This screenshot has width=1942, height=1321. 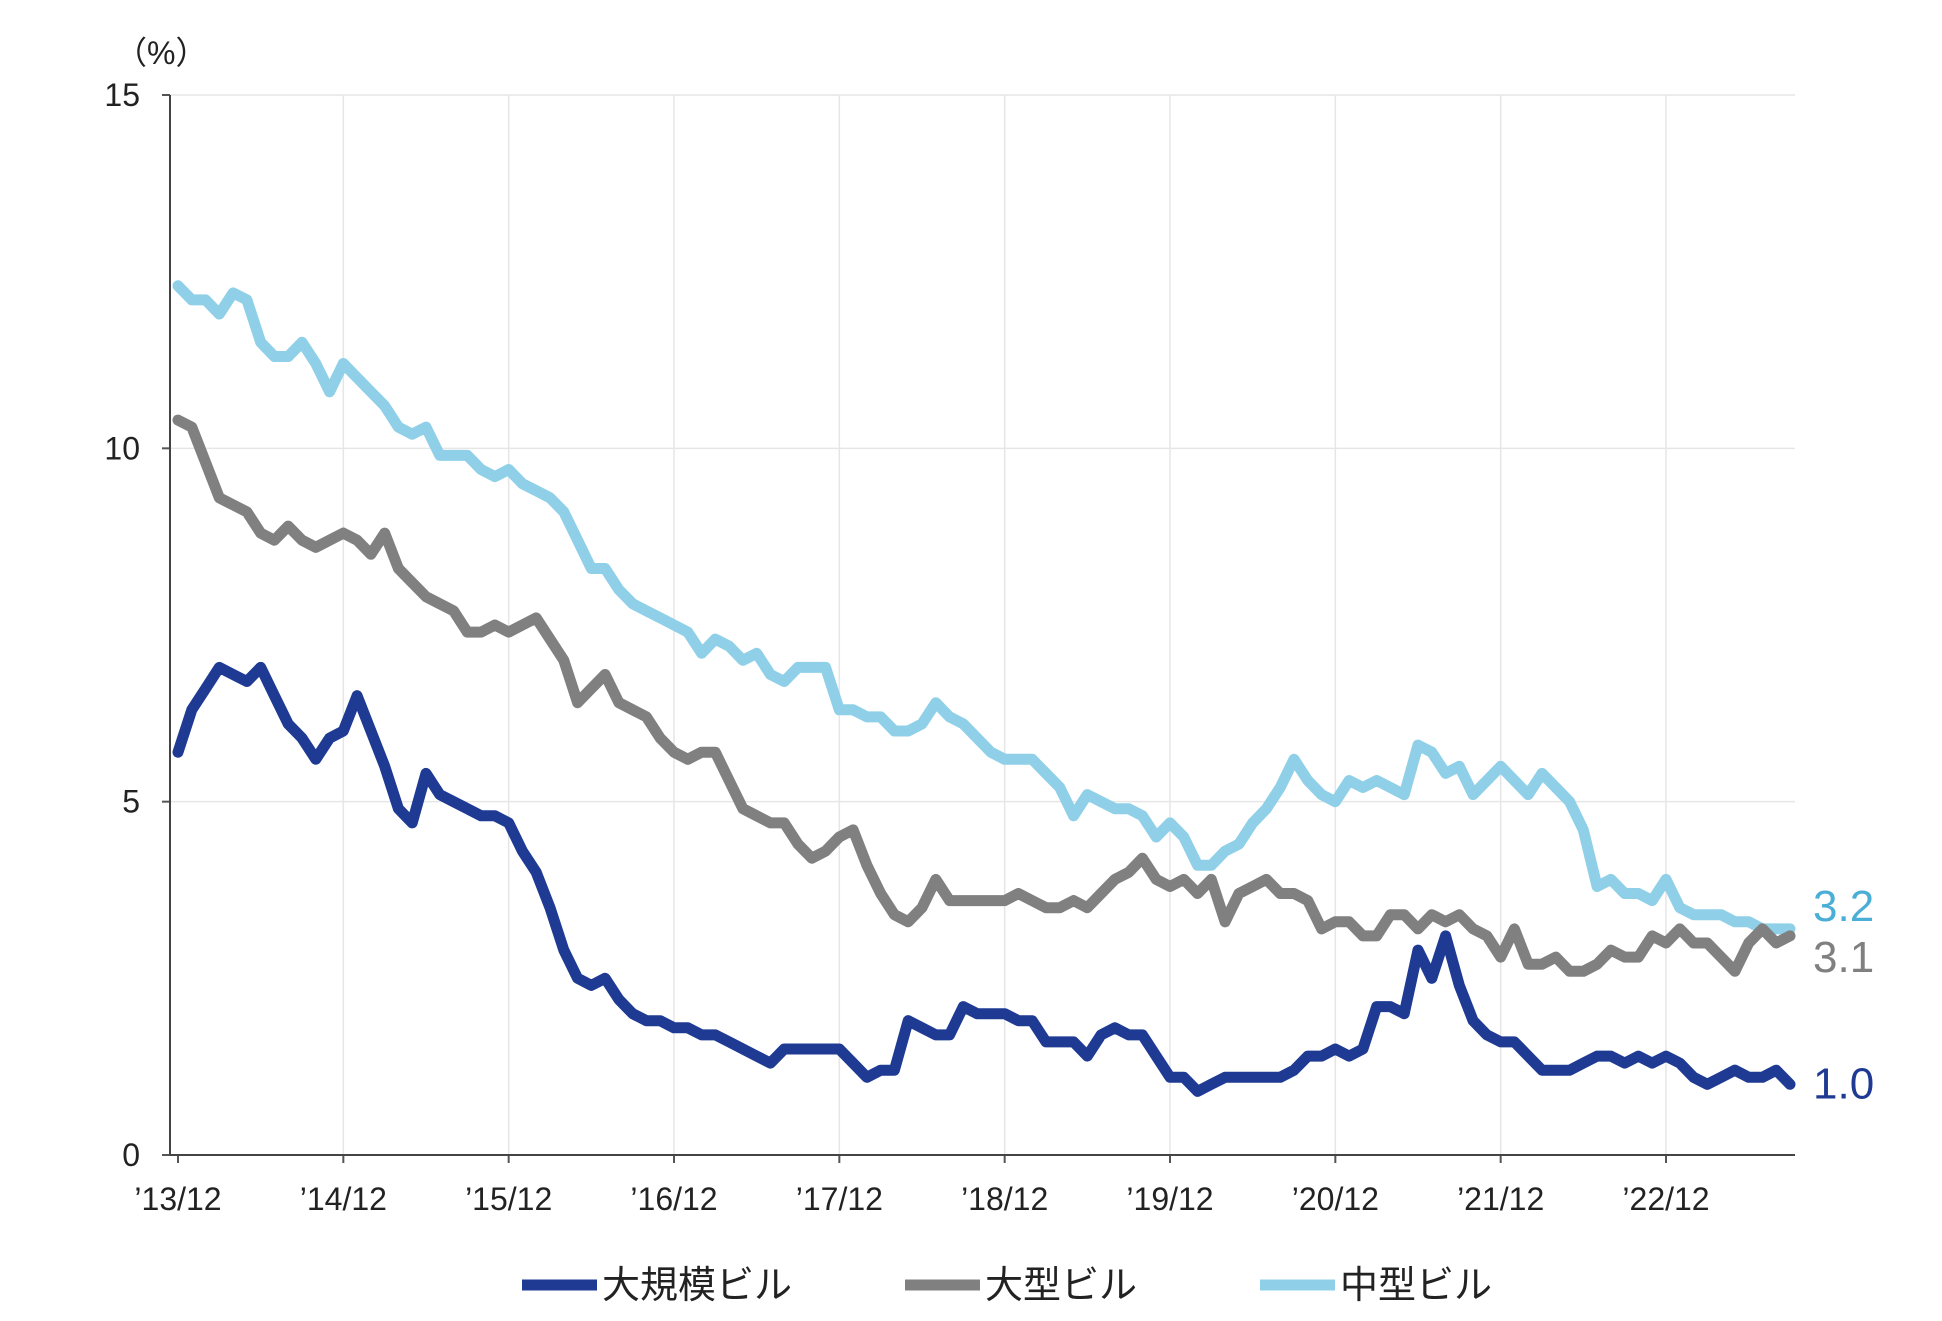 What do you see at coordinates (122, 625) in the screenshot?
I see `y-tick-labels: 0 5 10 15` at bounding box center [122, 625].